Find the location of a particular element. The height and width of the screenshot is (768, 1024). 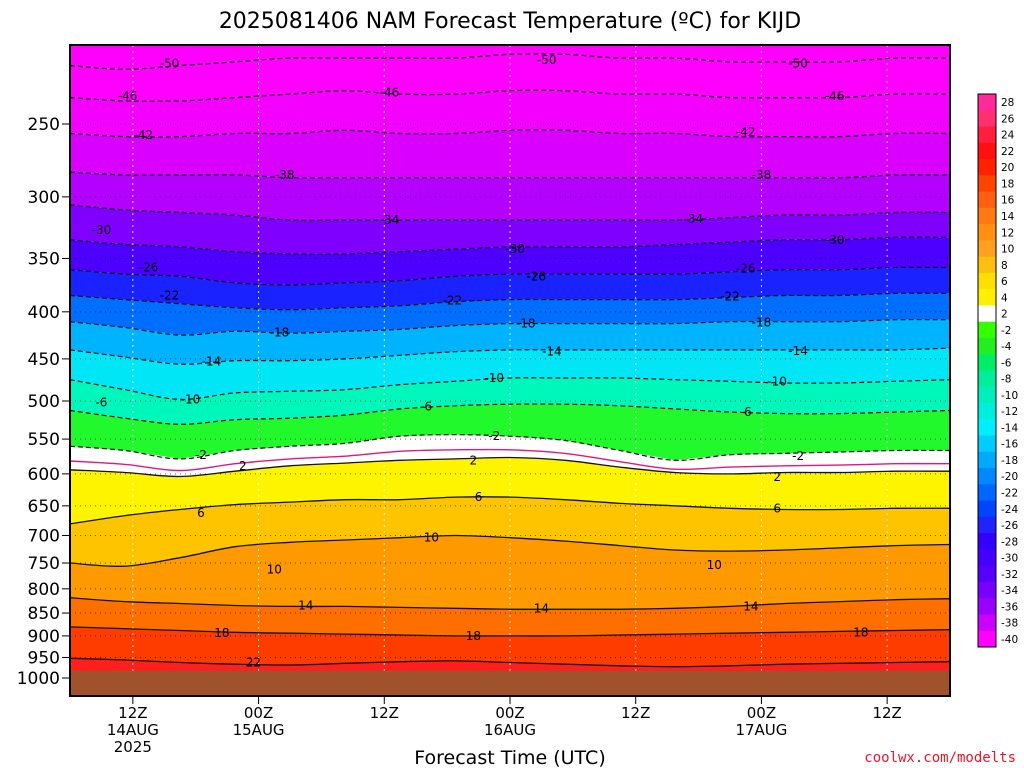

contour-line--46 is located at coordinates (510, 95).